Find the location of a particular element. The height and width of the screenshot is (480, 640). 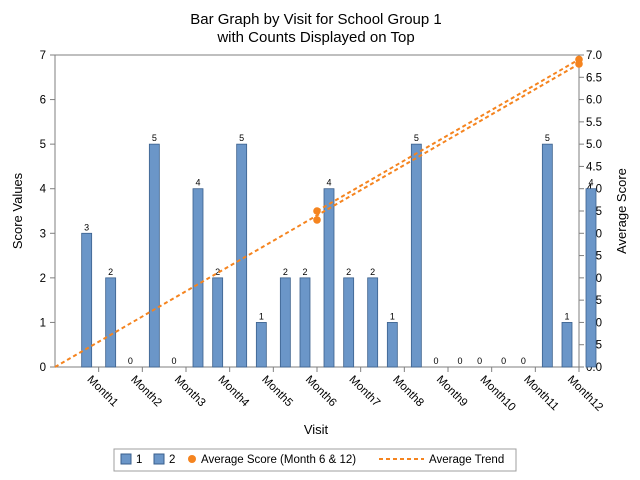

legend-label-2: 2 is located at coordinates (172, 460).